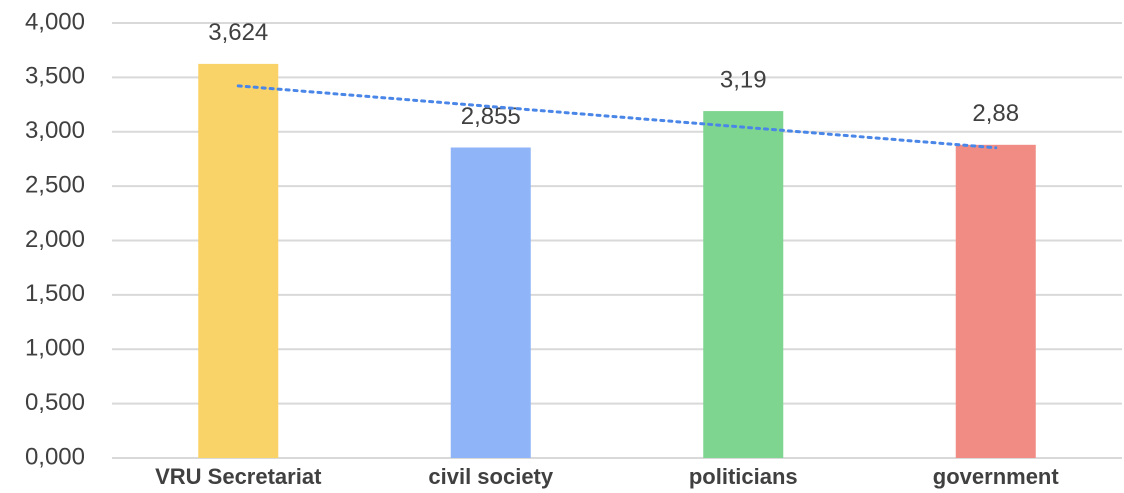 The image size is (1124, 493). Describe the element at coordinates (238, 32) in the screenshot. I see `data-label: 3,624` at that location.